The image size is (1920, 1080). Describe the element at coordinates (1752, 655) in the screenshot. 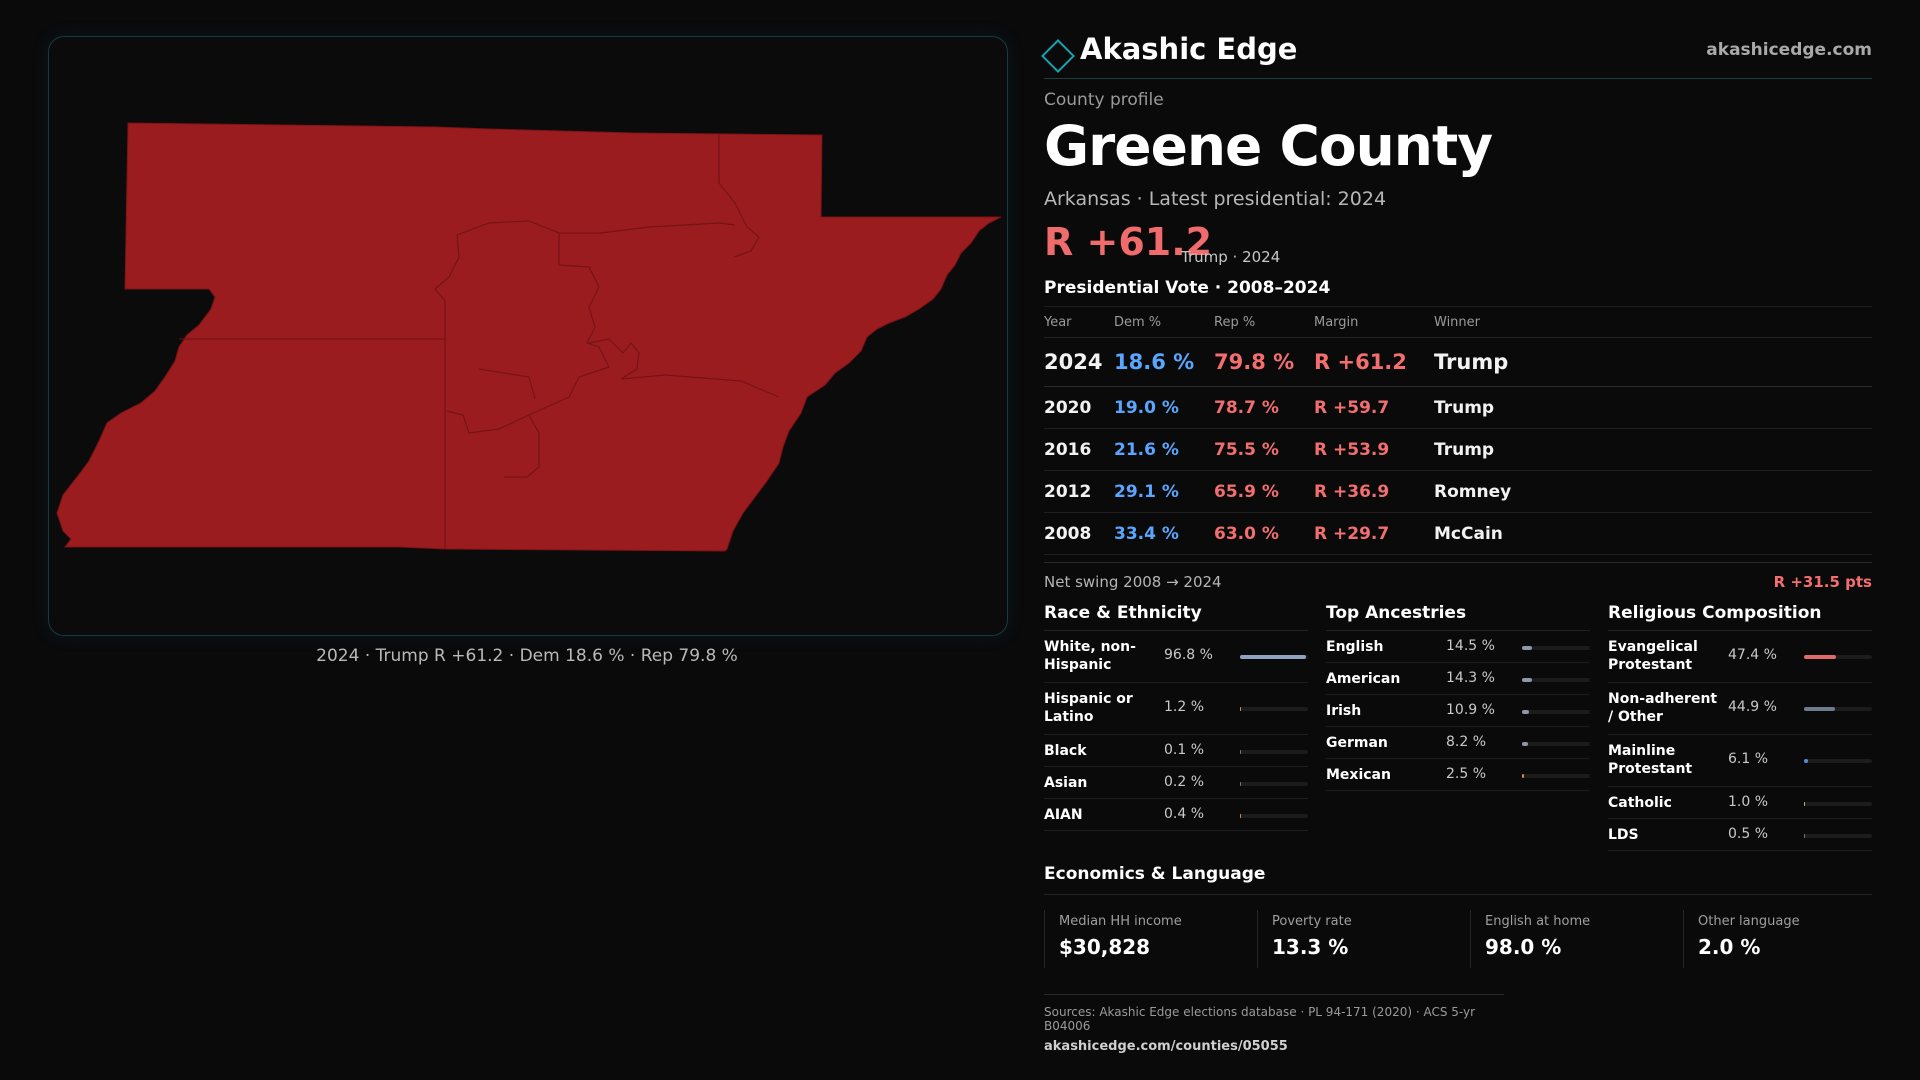

I see `item-percent: 47.4 %` at that location.